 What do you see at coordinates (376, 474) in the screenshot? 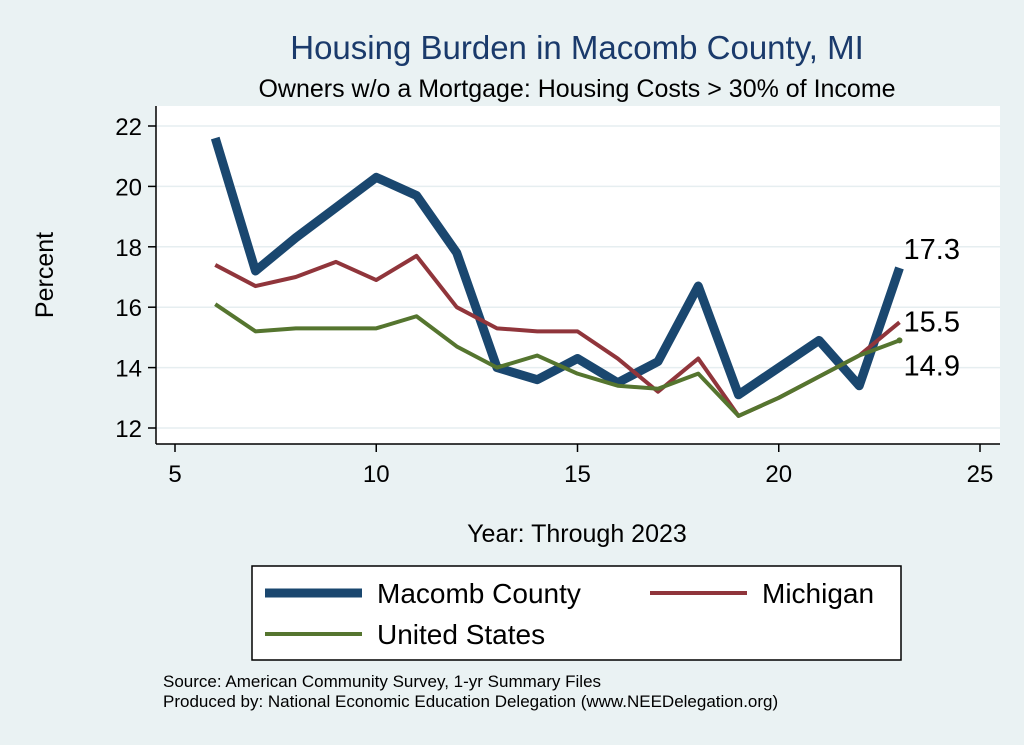
I see `x-tick-label: 10` at bounding box center [376, 474].